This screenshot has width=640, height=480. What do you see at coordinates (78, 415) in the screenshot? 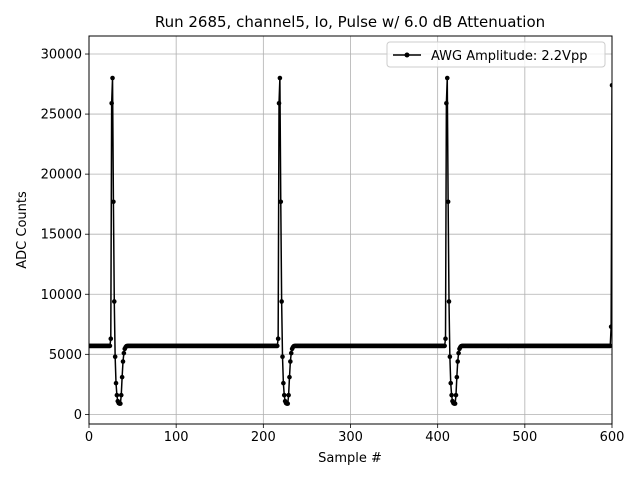
I see `y-tick-label: 0` at bounding box center [78, 415].